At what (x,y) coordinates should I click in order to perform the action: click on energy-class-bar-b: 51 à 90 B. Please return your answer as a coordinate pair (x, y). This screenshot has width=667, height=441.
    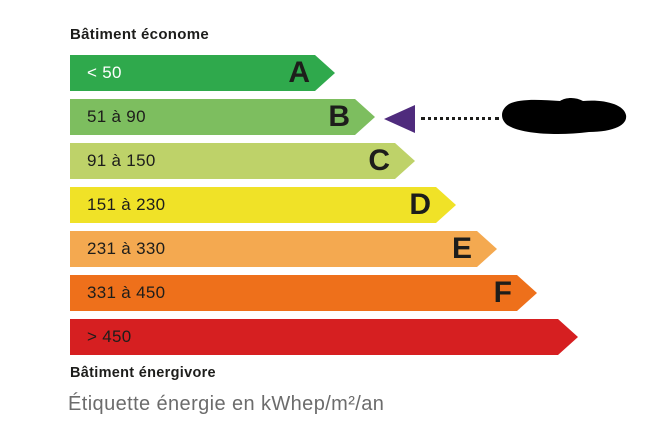
    Looking at the image, I should click on (222, 117).